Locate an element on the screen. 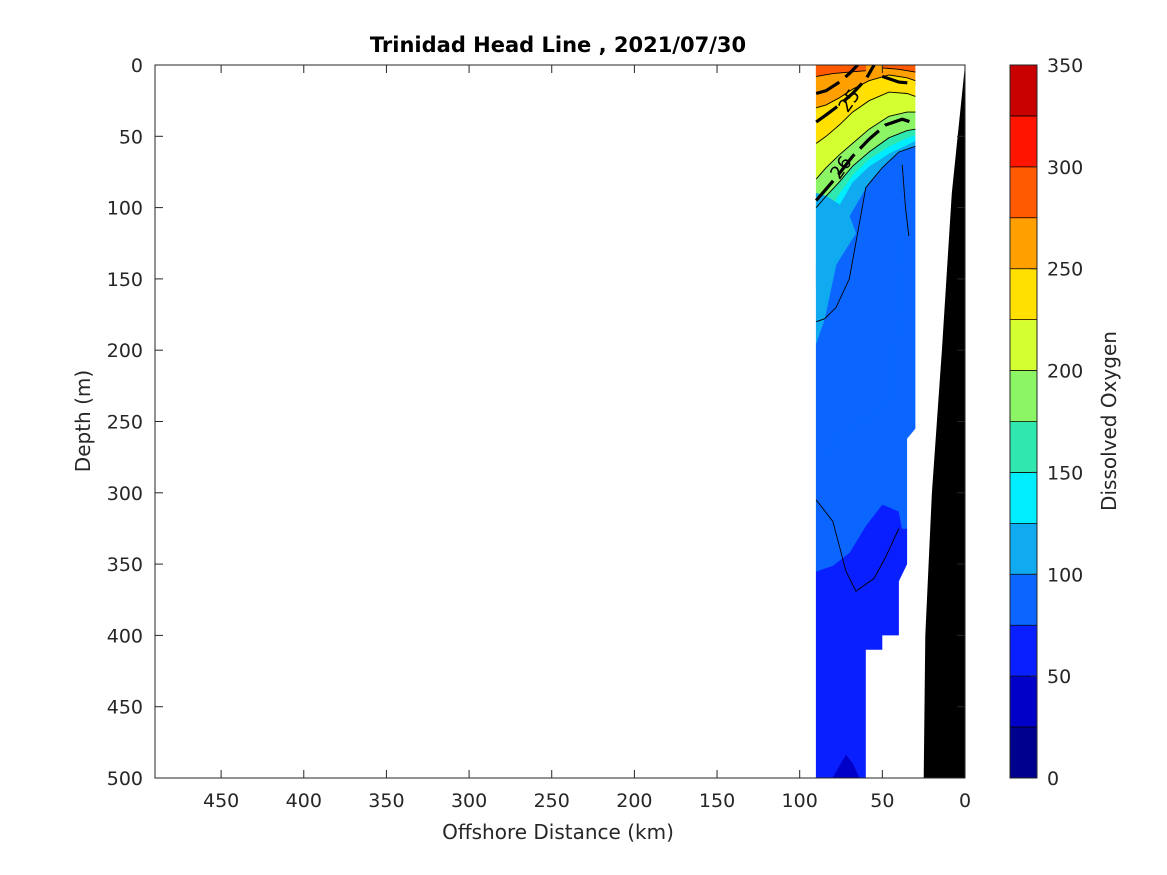  colorbar-tick-label-3: 150 is located at coordinates (1065, 473).